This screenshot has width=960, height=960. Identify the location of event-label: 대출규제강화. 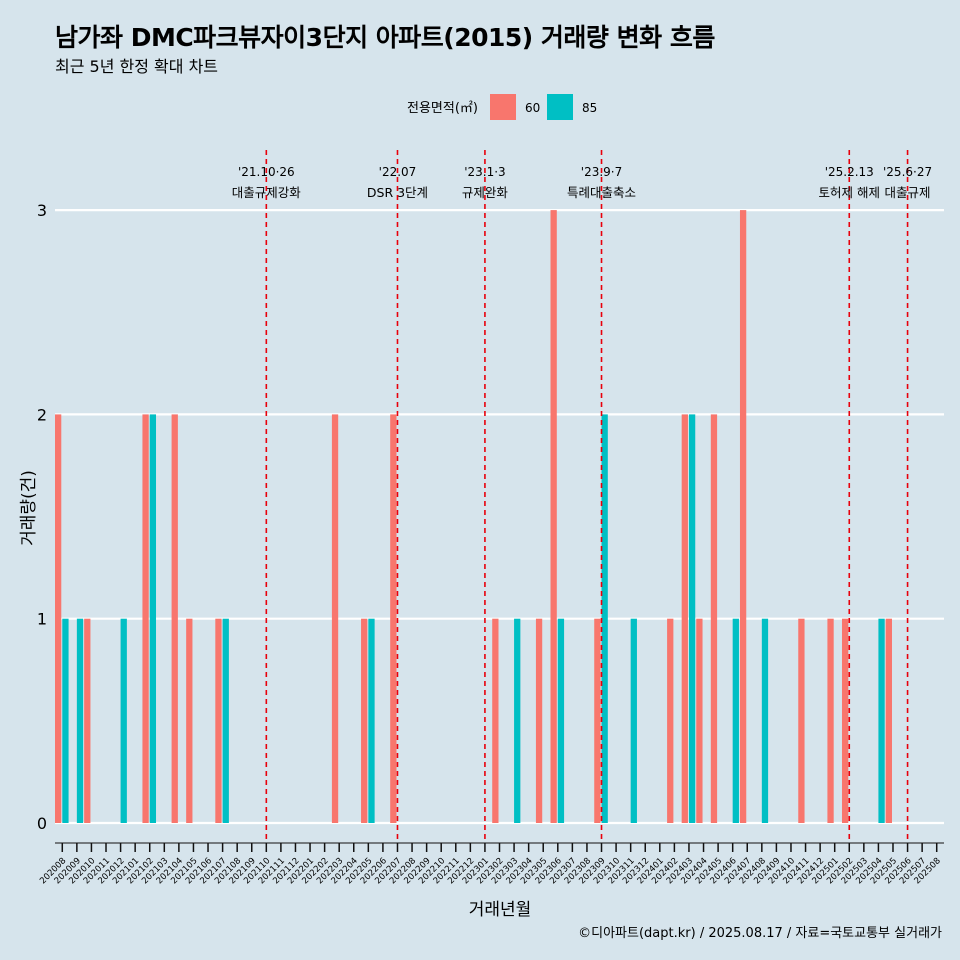
(267, 192).